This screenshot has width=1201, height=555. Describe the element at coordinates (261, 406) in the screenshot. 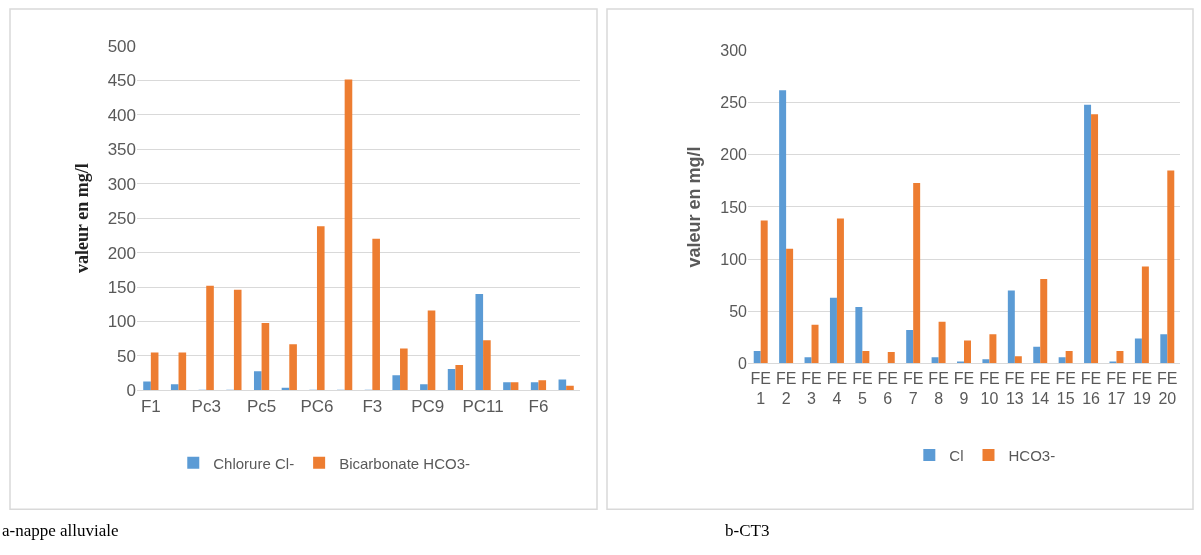

I see `x-tick-label: Pc5` at that location.